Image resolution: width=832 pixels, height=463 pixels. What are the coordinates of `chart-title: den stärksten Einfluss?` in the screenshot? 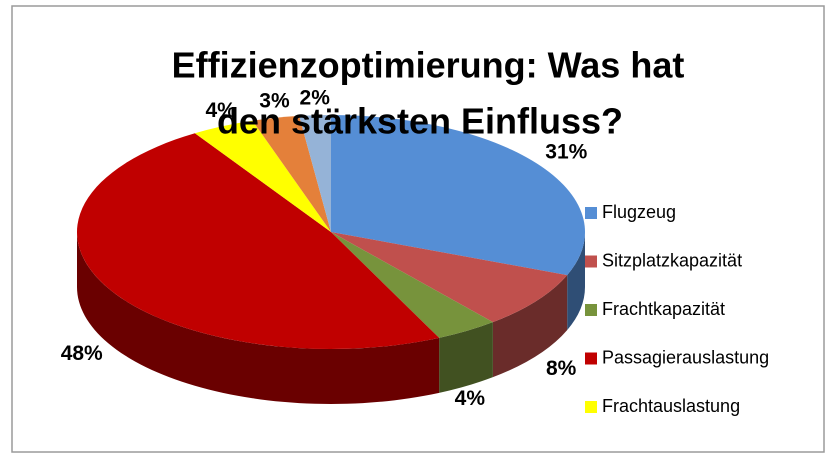 It's located at (420, 121).